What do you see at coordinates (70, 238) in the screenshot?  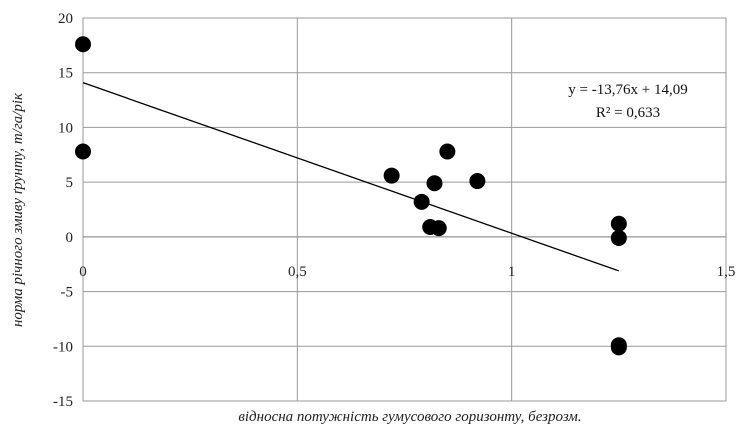 I see `y-tick-label: 0` at bounding box center [70, 238].